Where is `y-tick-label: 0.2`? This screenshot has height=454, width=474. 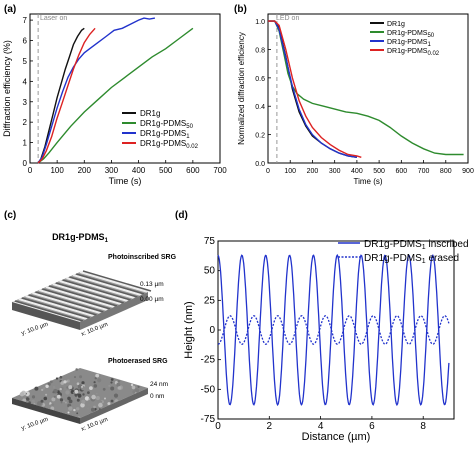 y-tick-label: 0.2 is located at coordinates (260, 136).